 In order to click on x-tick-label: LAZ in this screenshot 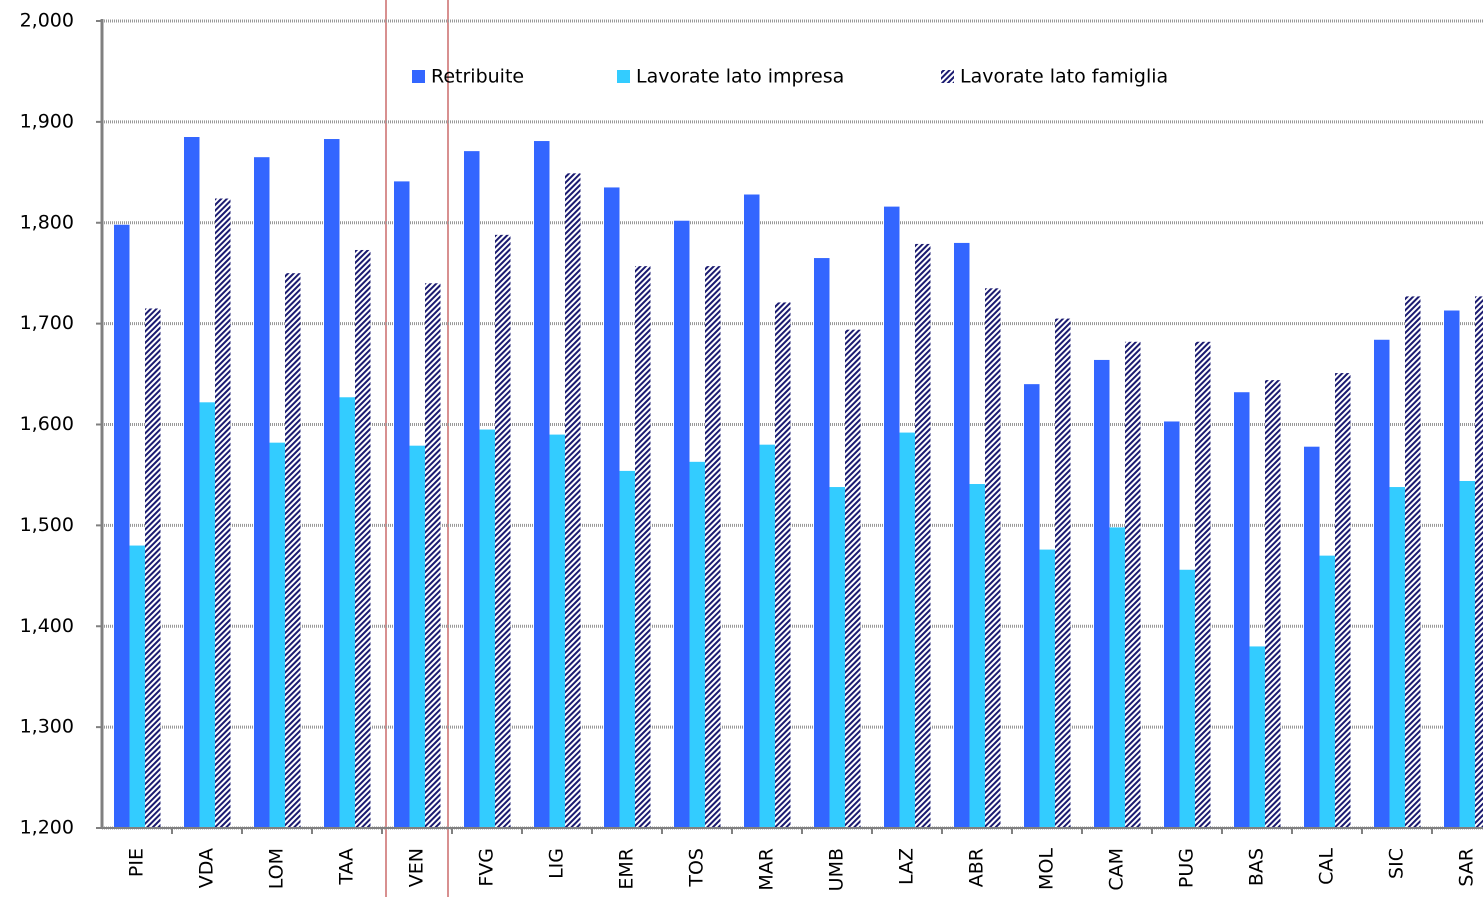, I will do `click(907, 866)`.